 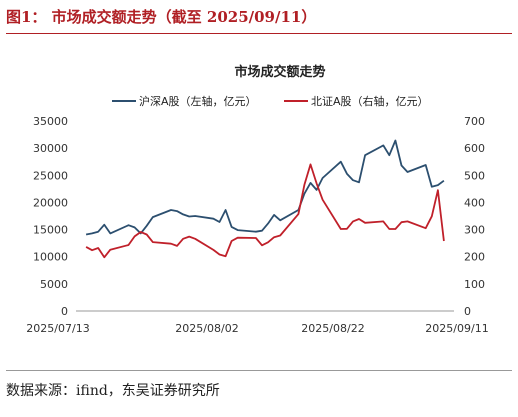 I want to click on x-tick-label: 2025/08/22, so click(x=332, y=328).